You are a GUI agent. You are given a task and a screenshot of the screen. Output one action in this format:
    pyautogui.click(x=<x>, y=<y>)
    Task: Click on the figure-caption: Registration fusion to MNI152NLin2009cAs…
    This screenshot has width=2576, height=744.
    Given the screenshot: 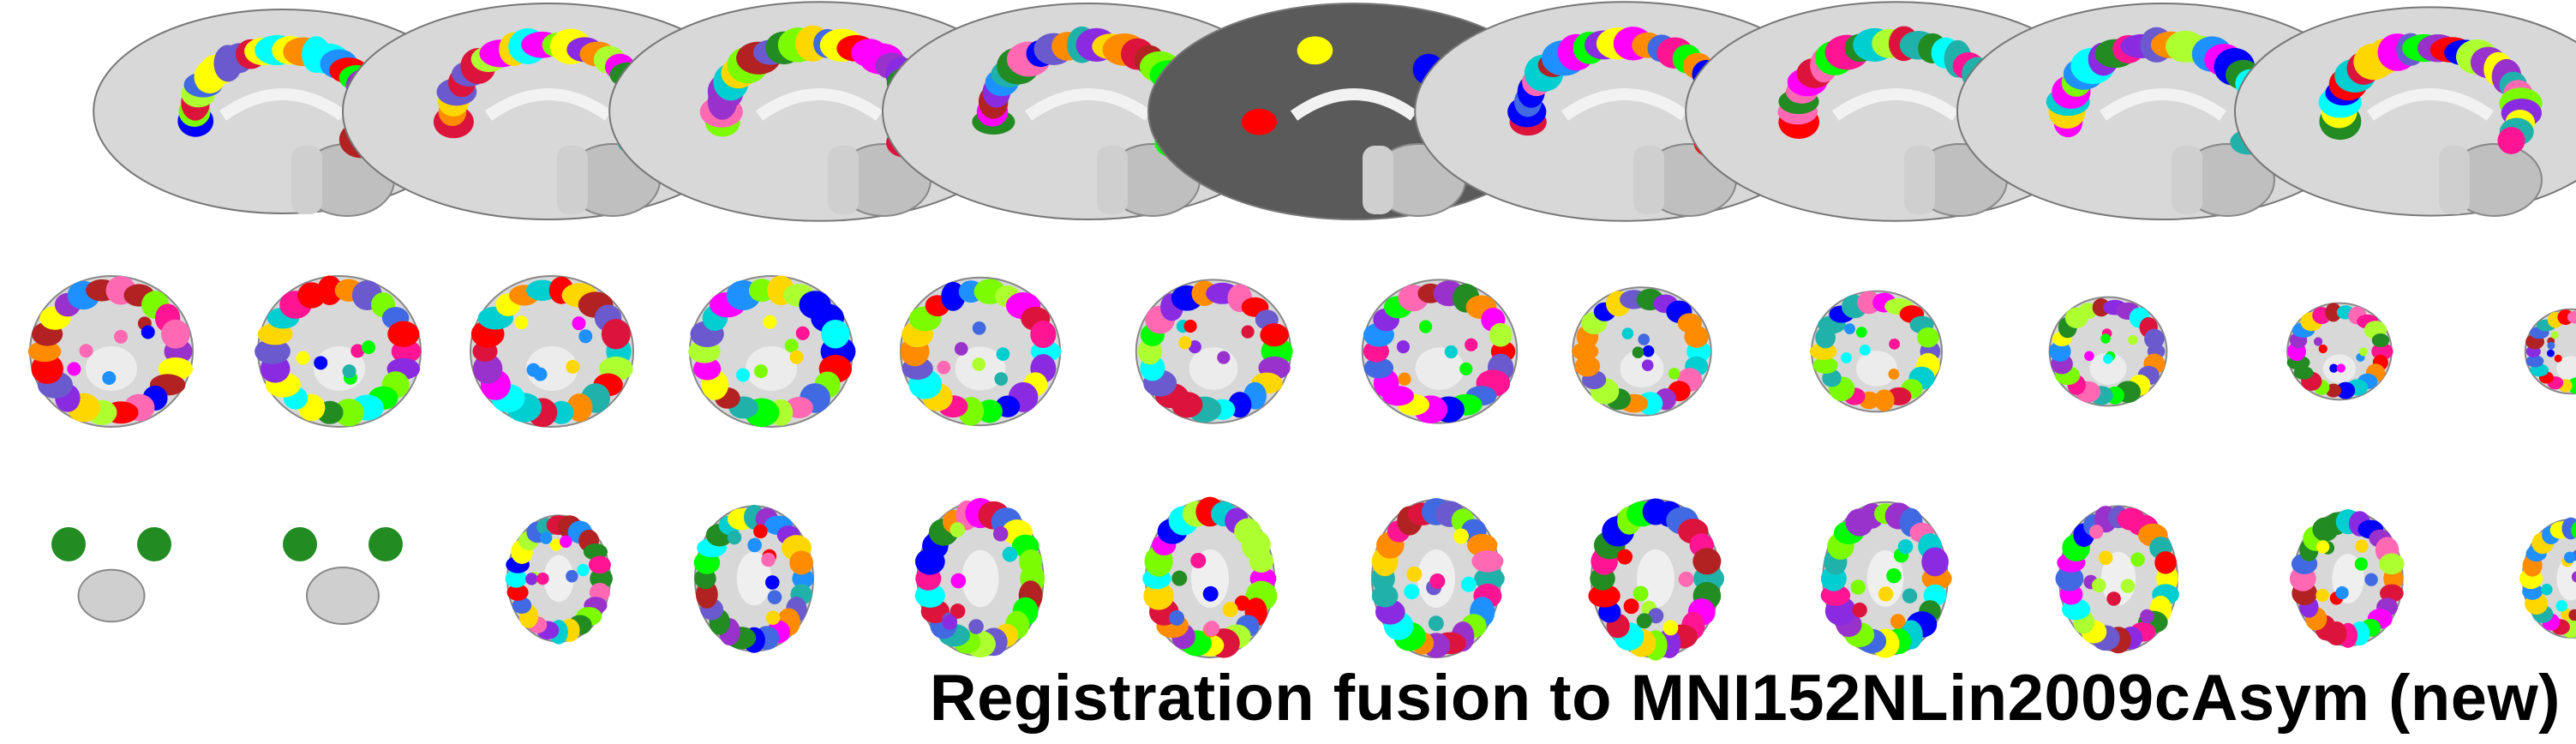 What is the action you would take?
    pyautogui.click(x=1745, y=698)
    